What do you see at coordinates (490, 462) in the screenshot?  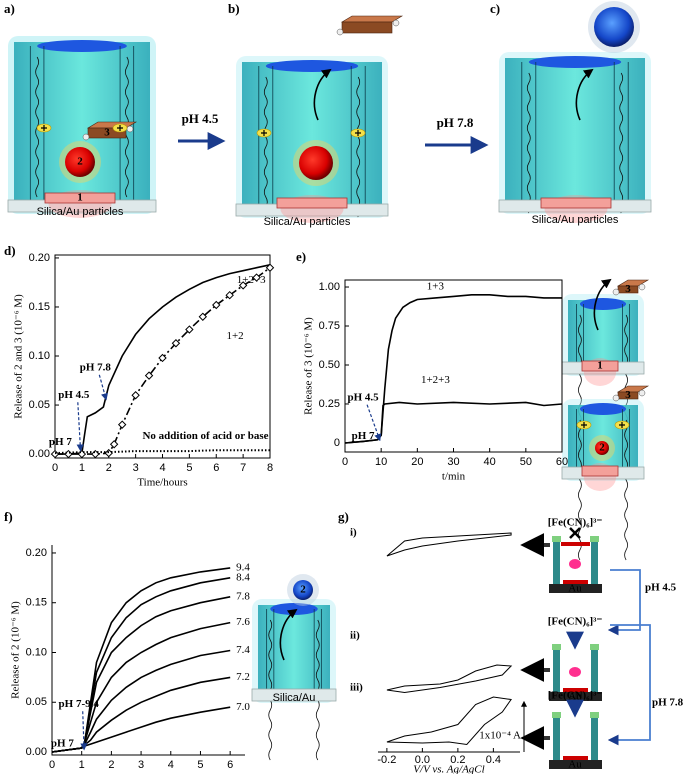 I see `x-tick-label: 40` at bounding box center [490, 462].